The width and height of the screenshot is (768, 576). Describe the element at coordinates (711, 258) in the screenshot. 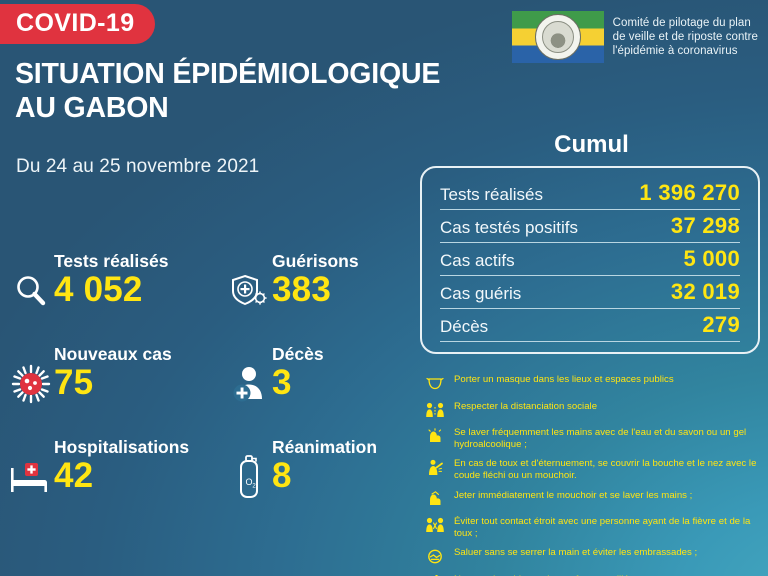

I see `cumul-value: 5 000` at that location.